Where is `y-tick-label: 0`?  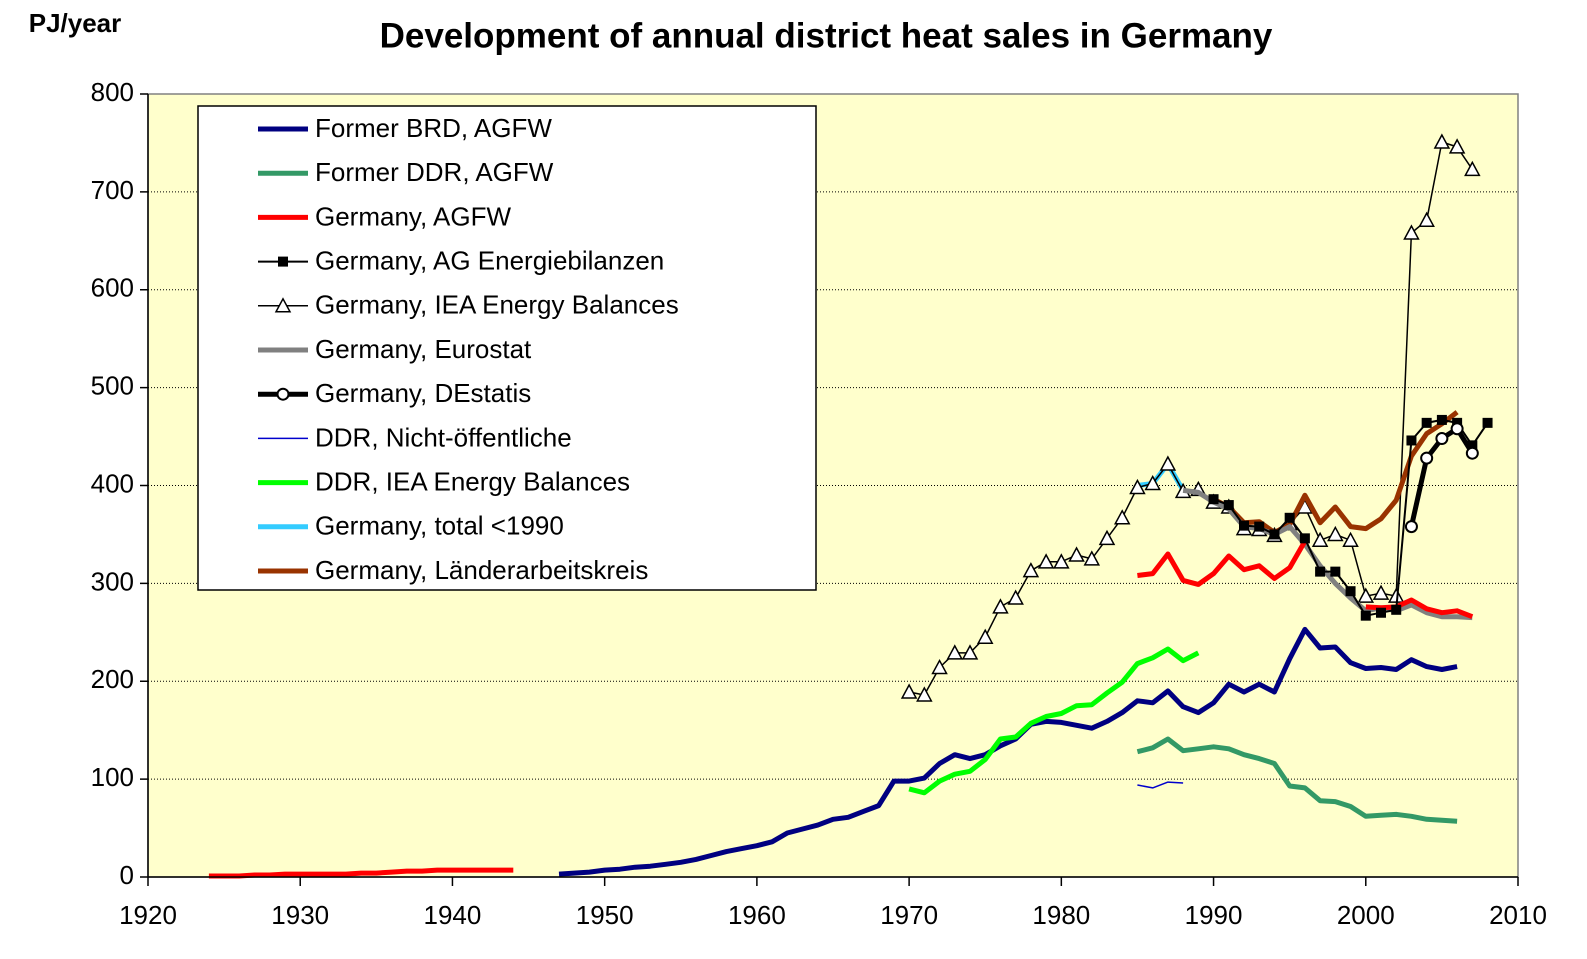
y-tick-label: 0 is located at coordinates (127, 875).